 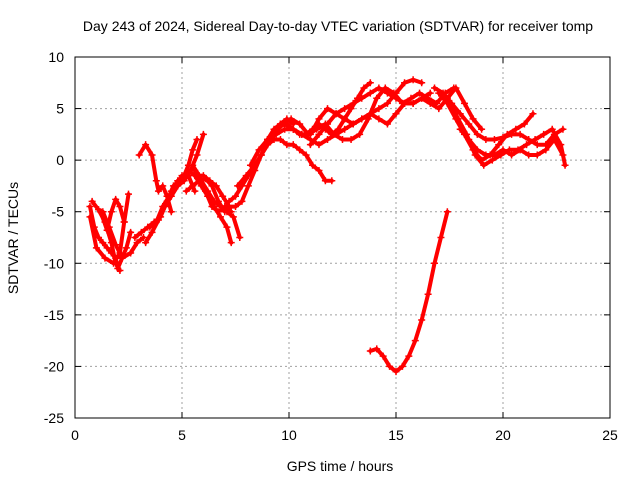 What do you see at coordinates (610, 435) in the screenshot?
I see `x-tick-label: 25` at bounding box center [610, 435].